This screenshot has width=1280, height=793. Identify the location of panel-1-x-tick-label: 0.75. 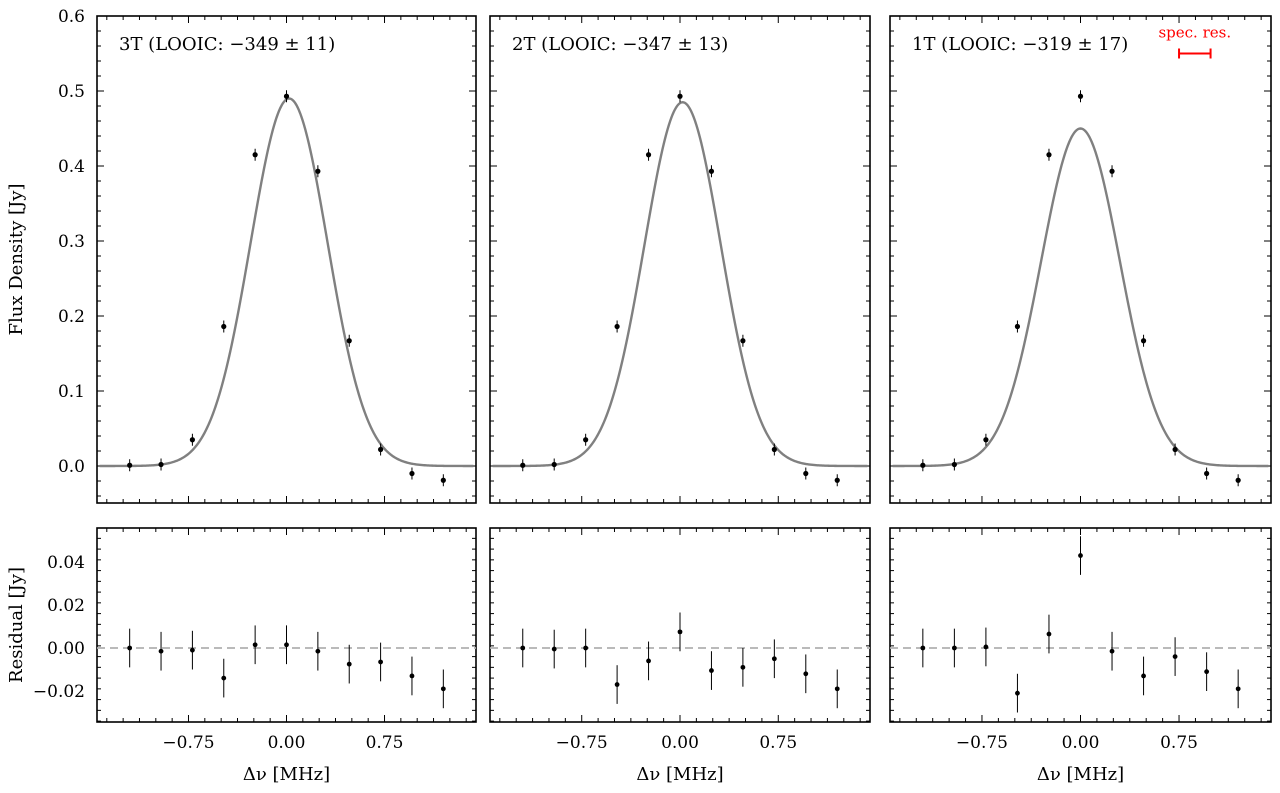
(385, 743).